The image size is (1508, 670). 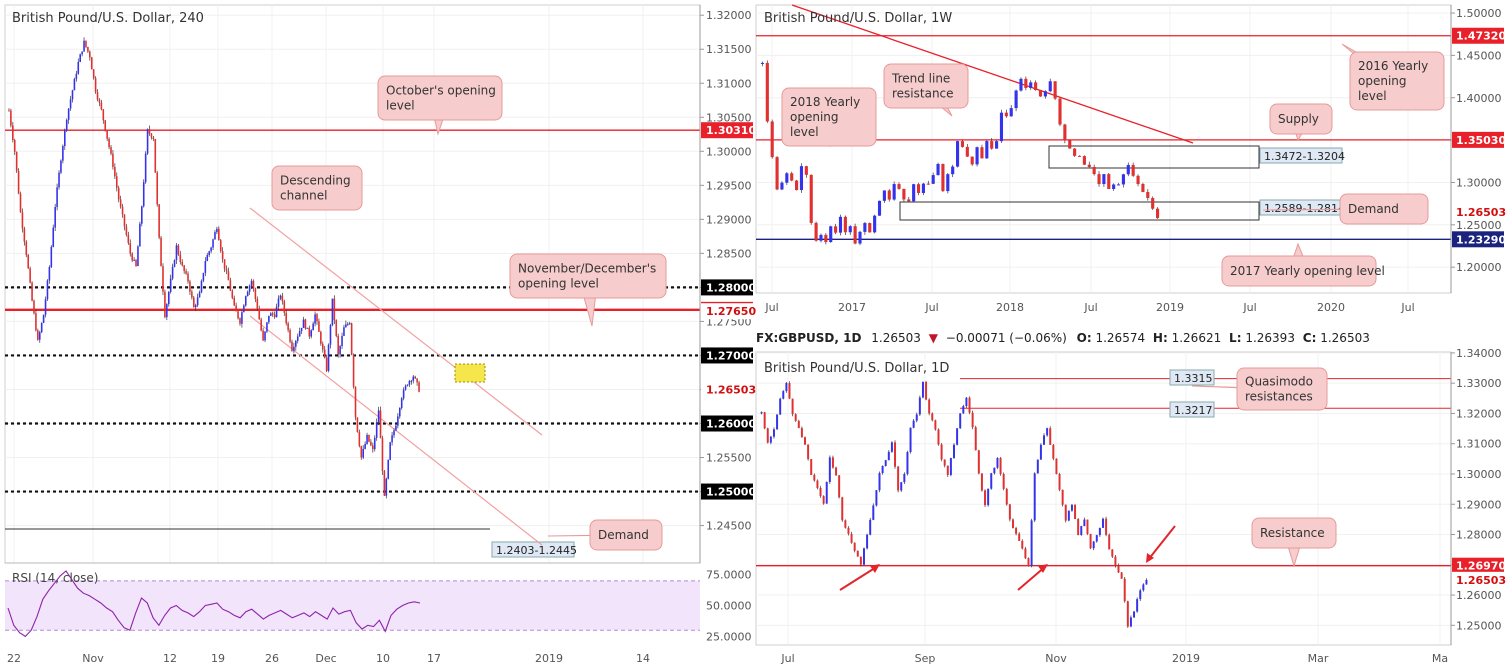 I want to click on x-tick-label: 10, so click(x=383, y=658).